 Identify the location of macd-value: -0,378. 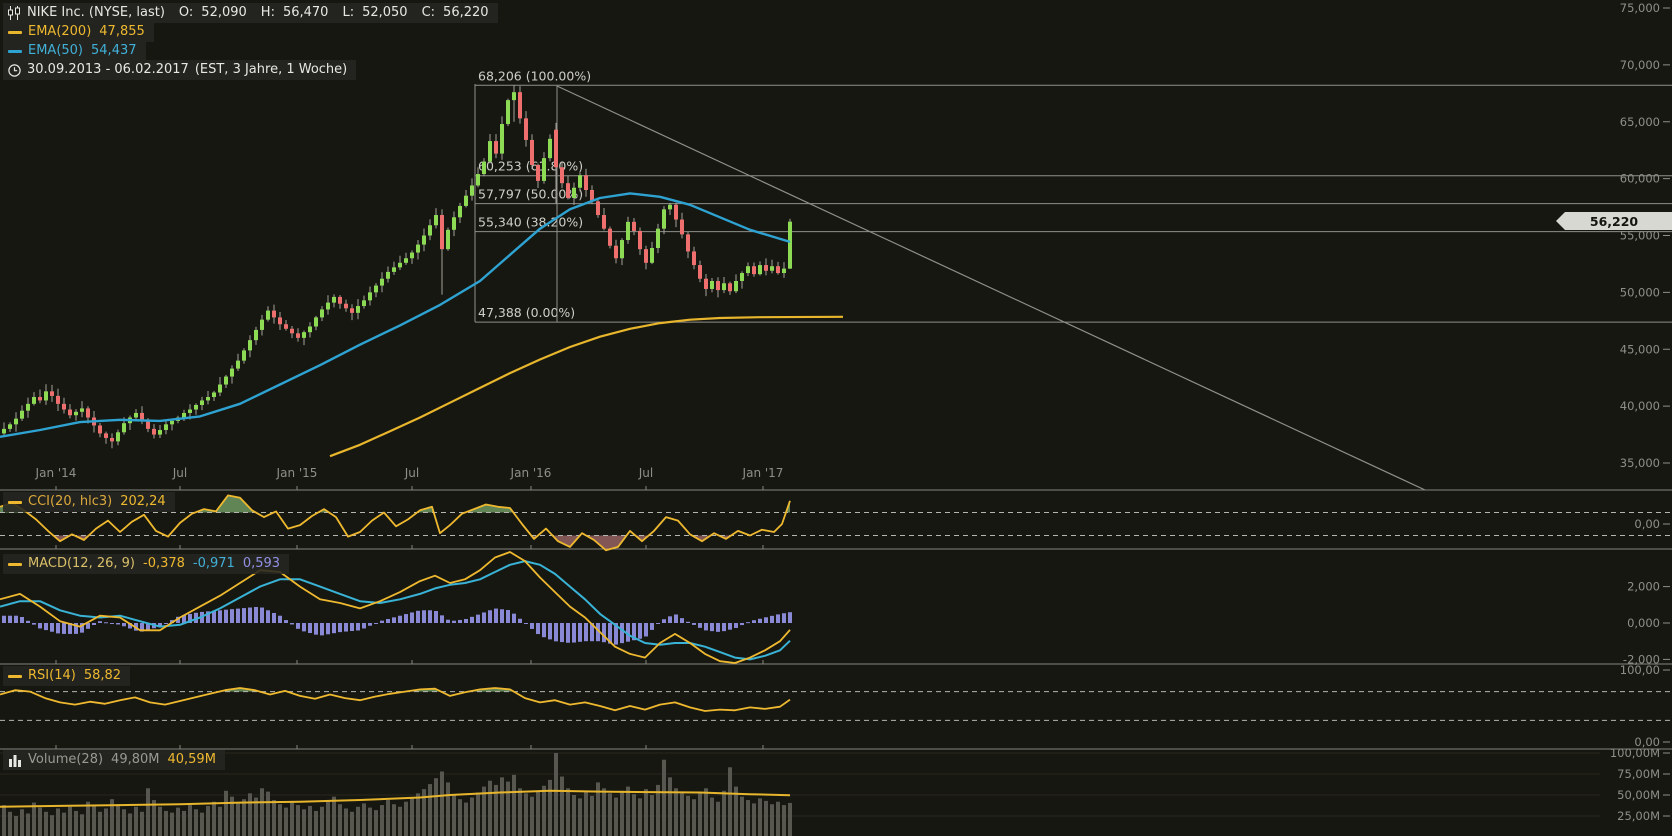
(164, 563).